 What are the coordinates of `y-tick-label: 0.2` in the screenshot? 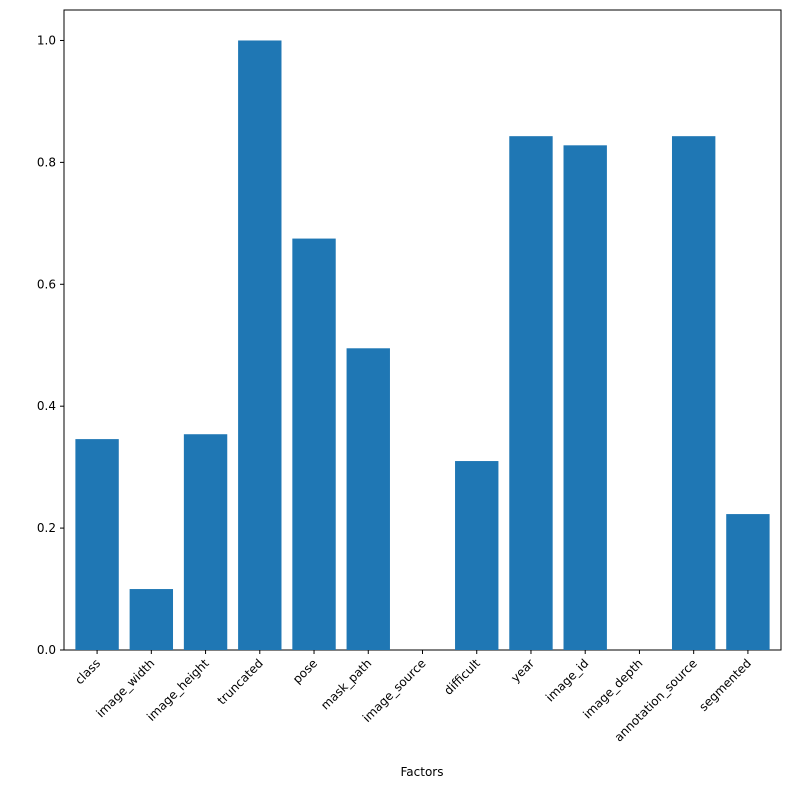 It's located at (46, 528).